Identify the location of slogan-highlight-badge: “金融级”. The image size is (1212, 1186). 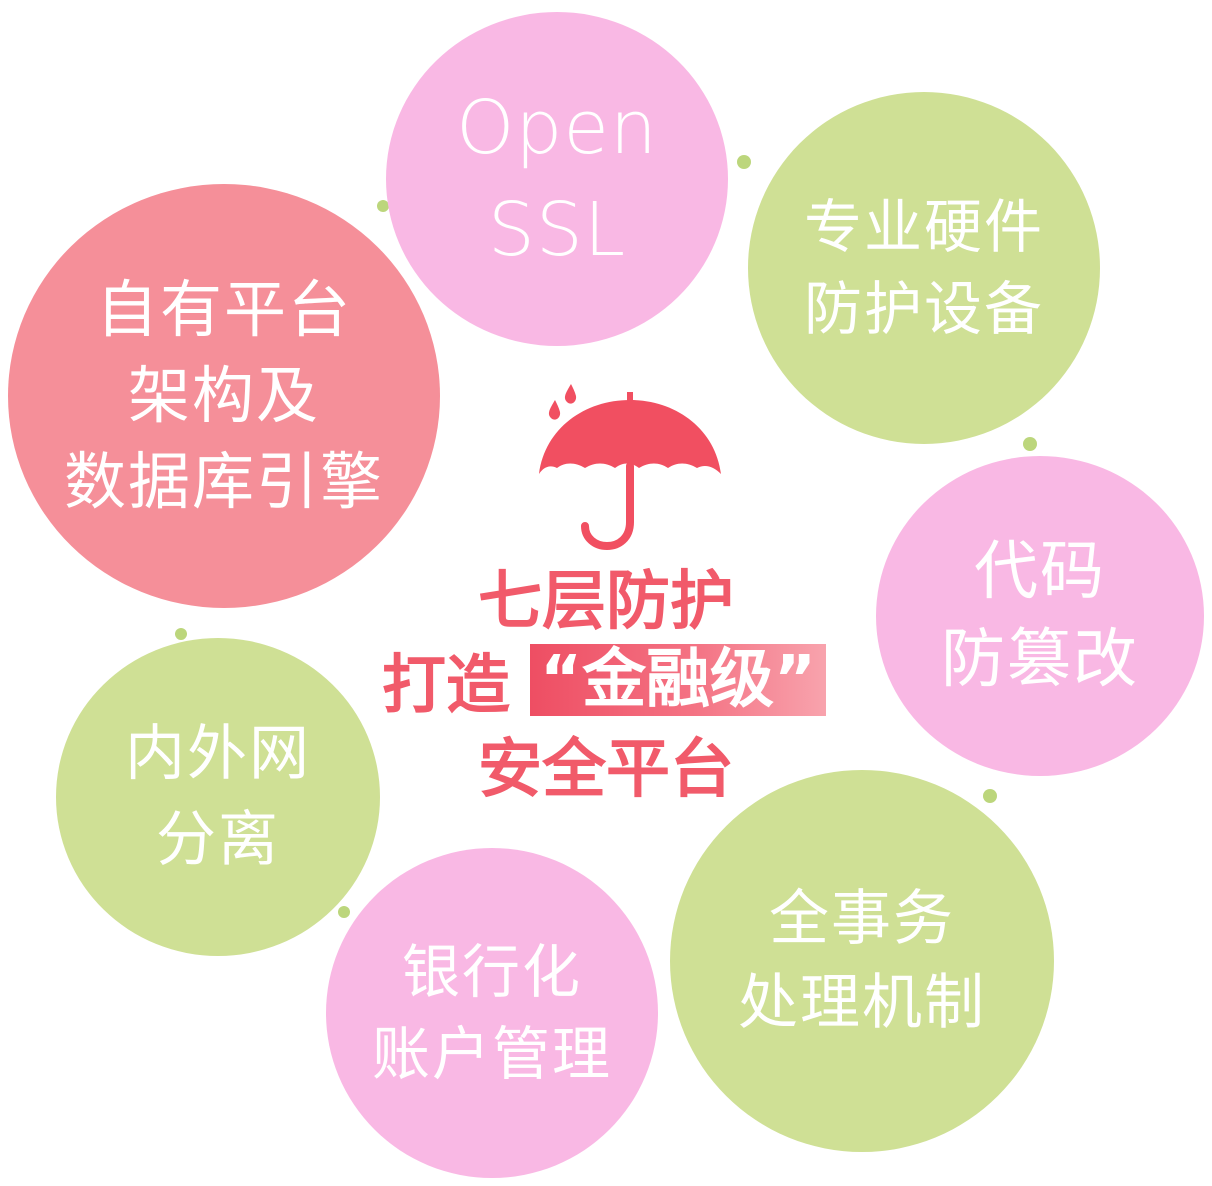
(678, 680).